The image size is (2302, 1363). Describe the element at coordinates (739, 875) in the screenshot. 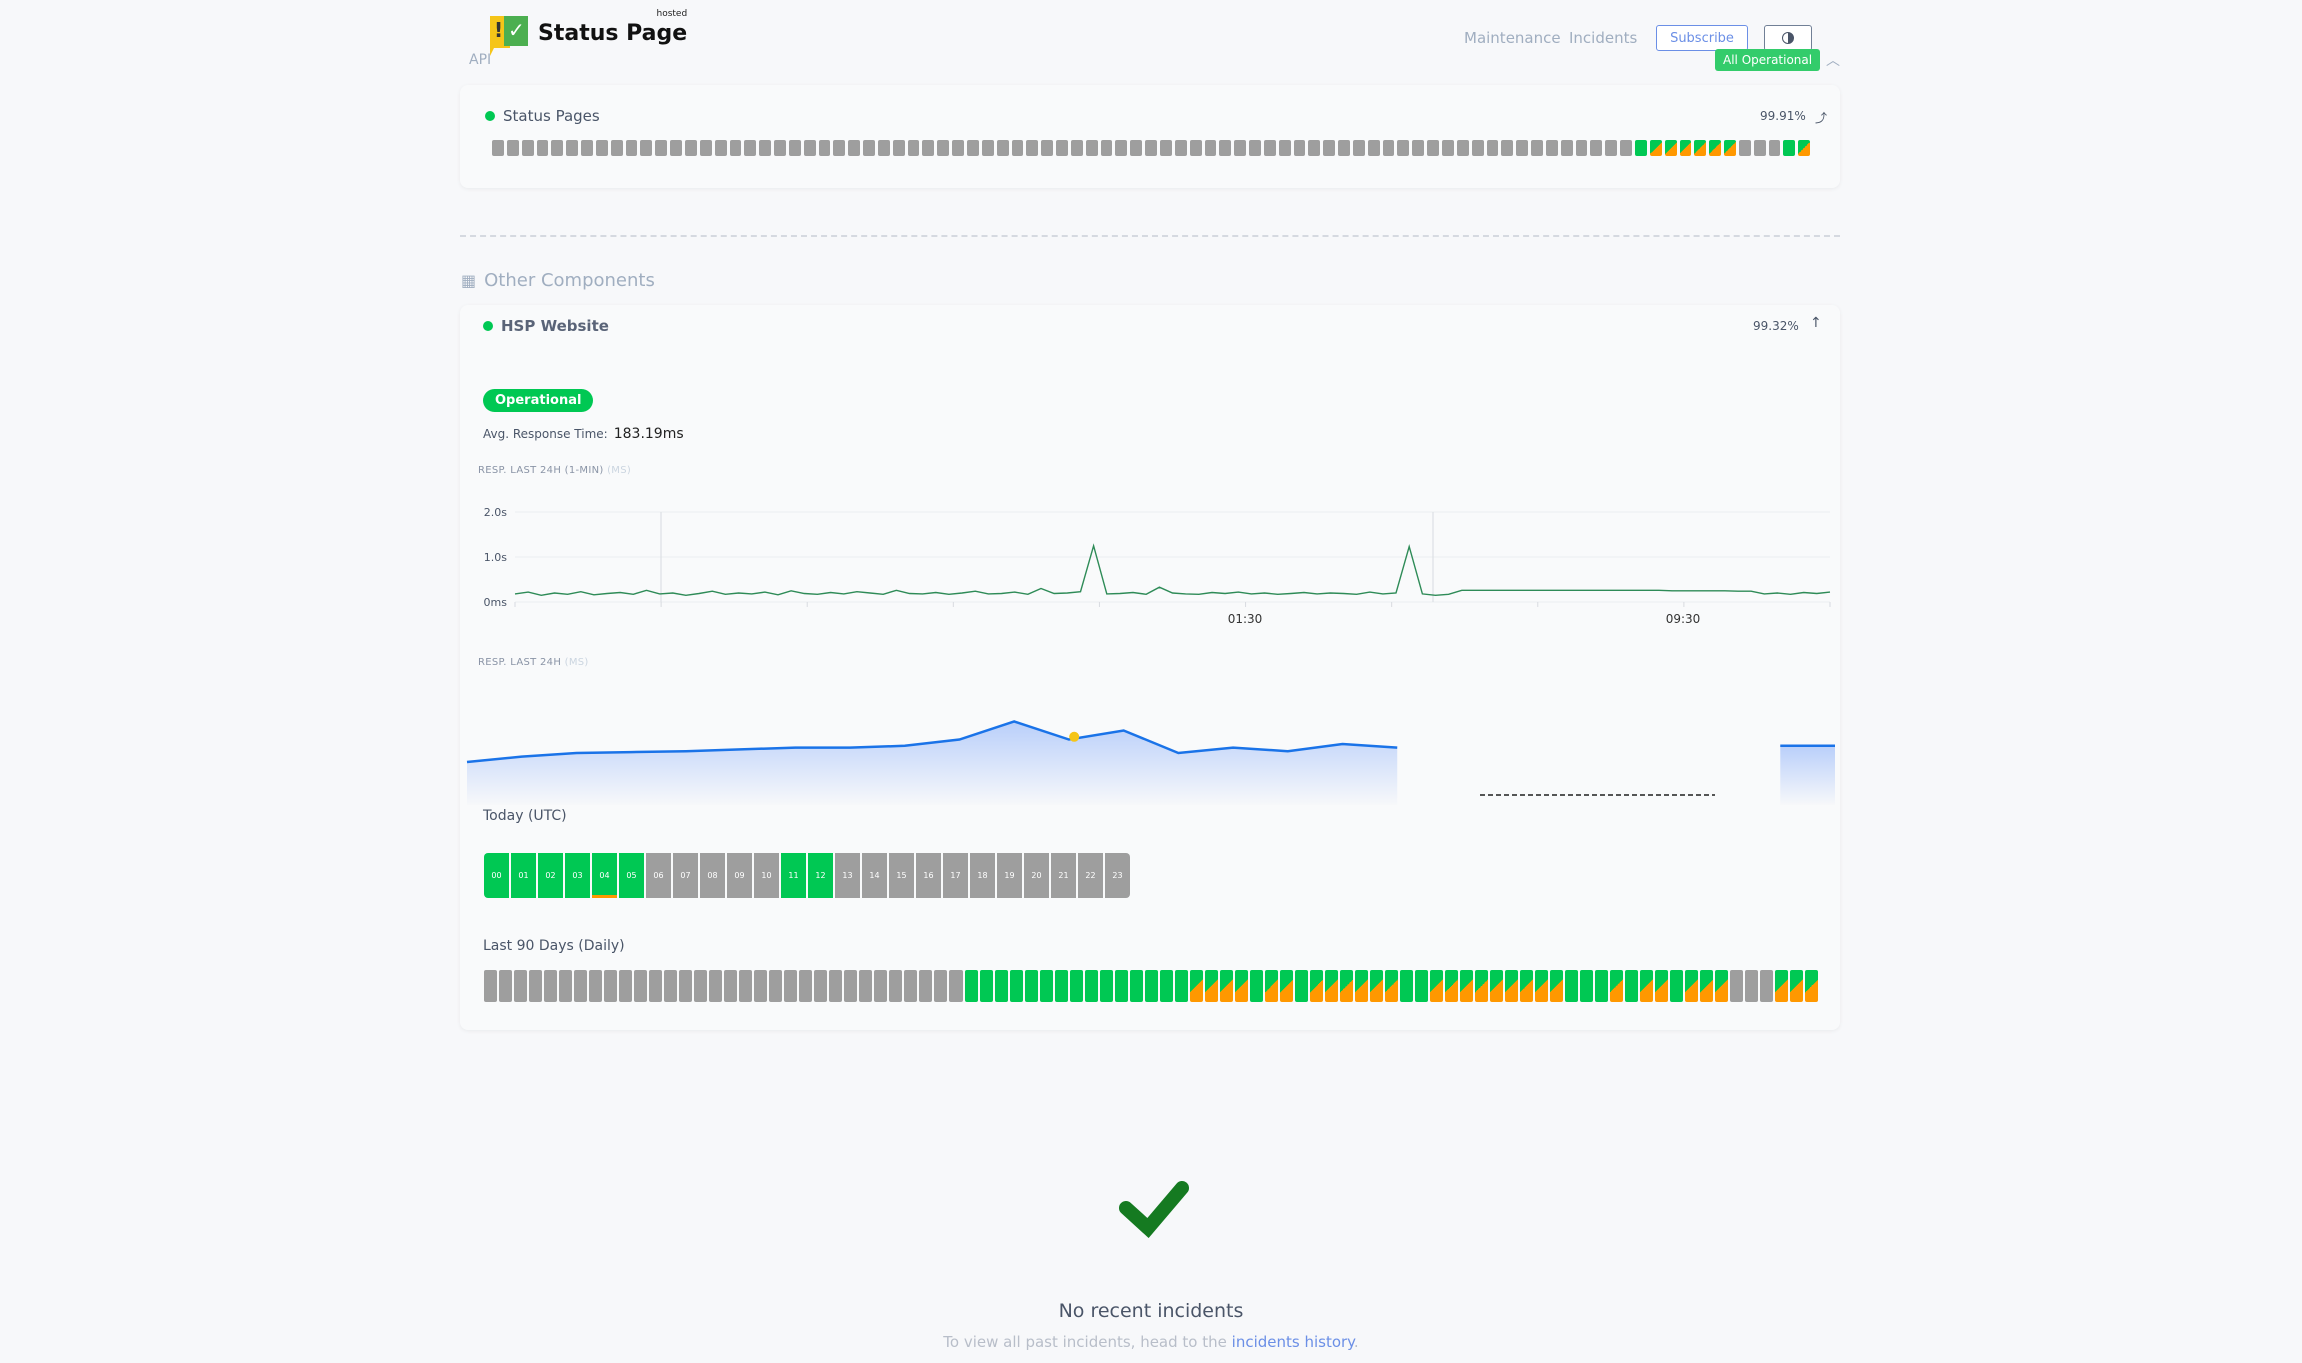

I see `hour-bar: 09` at that location.